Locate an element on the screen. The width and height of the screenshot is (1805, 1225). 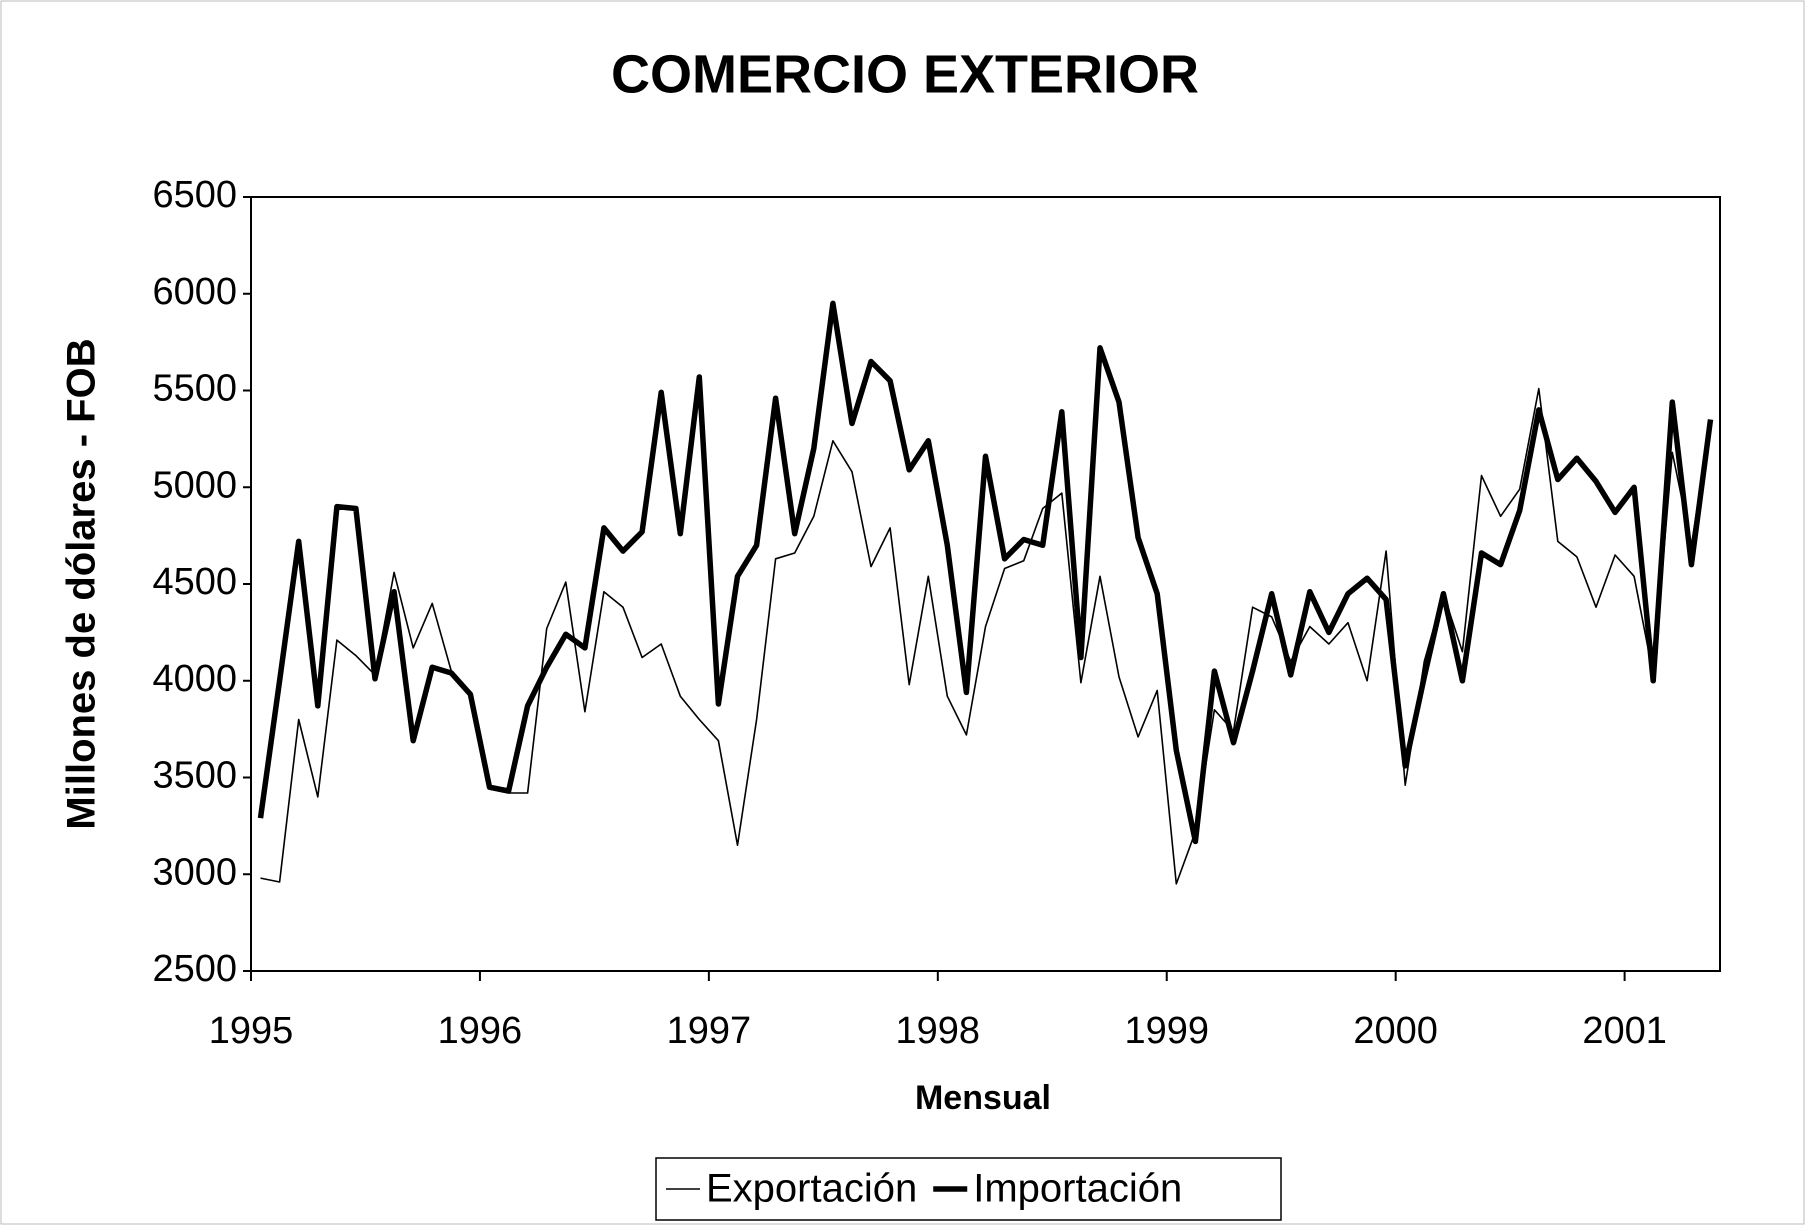
y-tick-label: 6000 is located at coordinates (194, 292).